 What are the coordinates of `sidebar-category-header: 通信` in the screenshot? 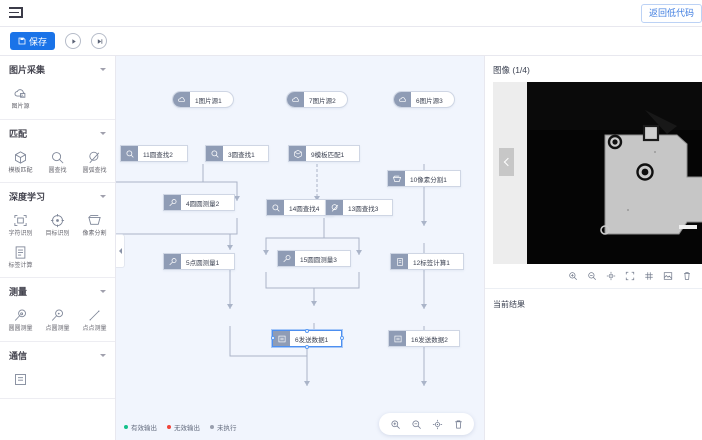 It's located at (57, 354).